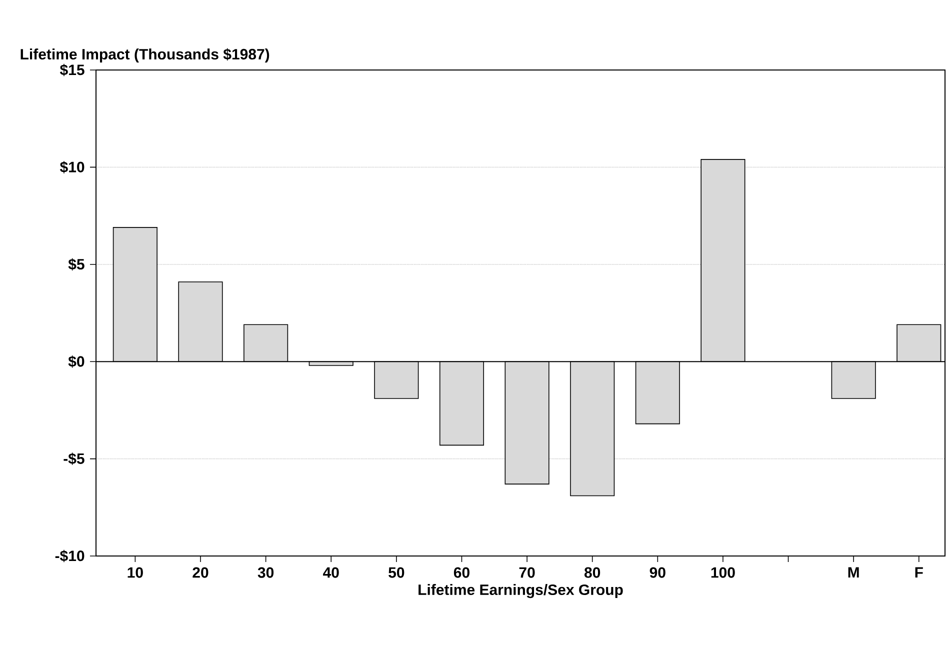 This screenshot has width=949, height=664. I want to click on y-tick-label: $5, so click(76, 264).